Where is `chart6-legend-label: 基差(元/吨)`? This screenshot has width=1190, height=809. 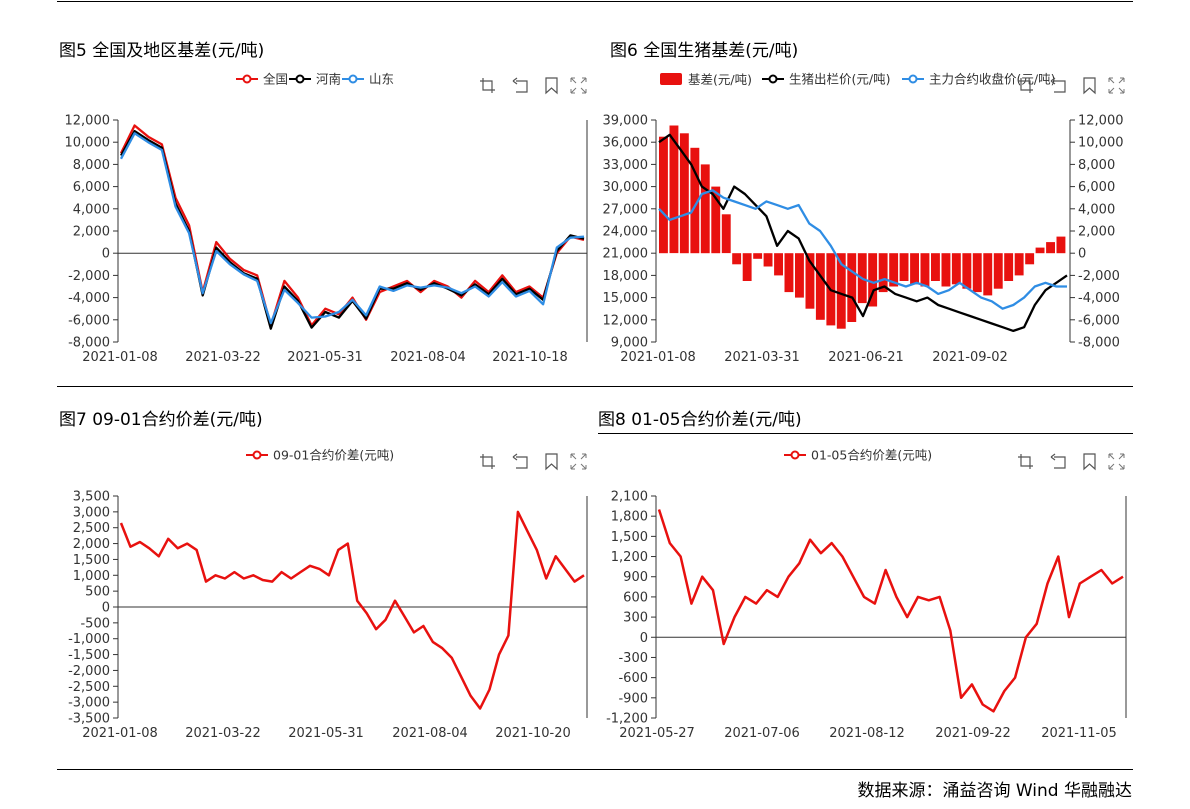
chart6-legend-label: 基差(元/吨) is located at coordinates (720, 79).